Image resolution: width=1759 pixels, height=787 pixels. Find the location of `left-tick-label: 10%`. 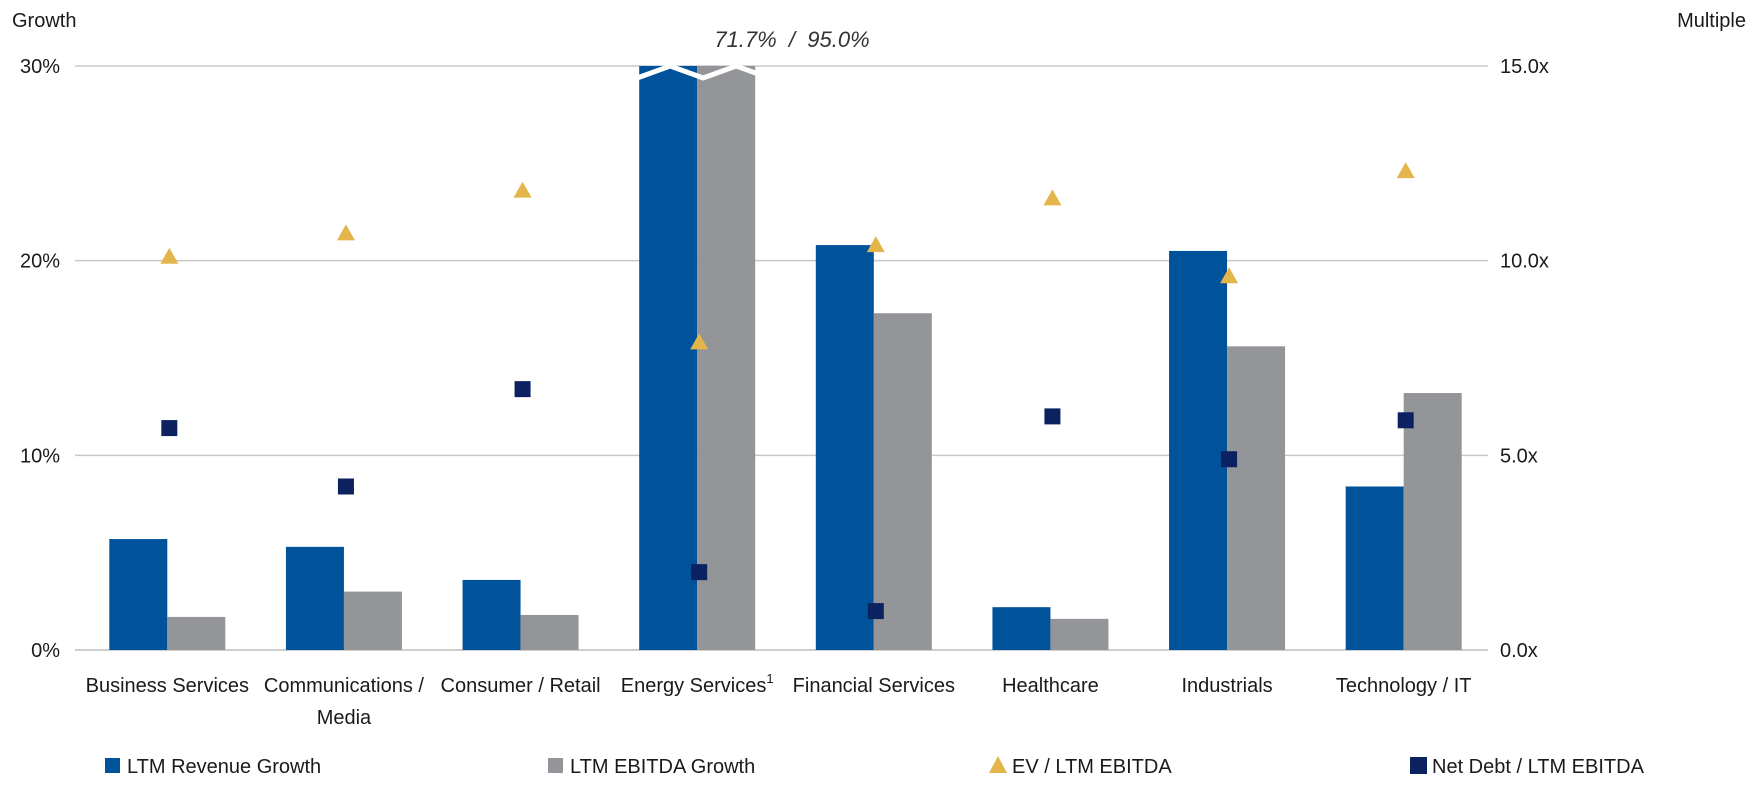

left-tick-label: 10% is located at coordinates (40, 456).